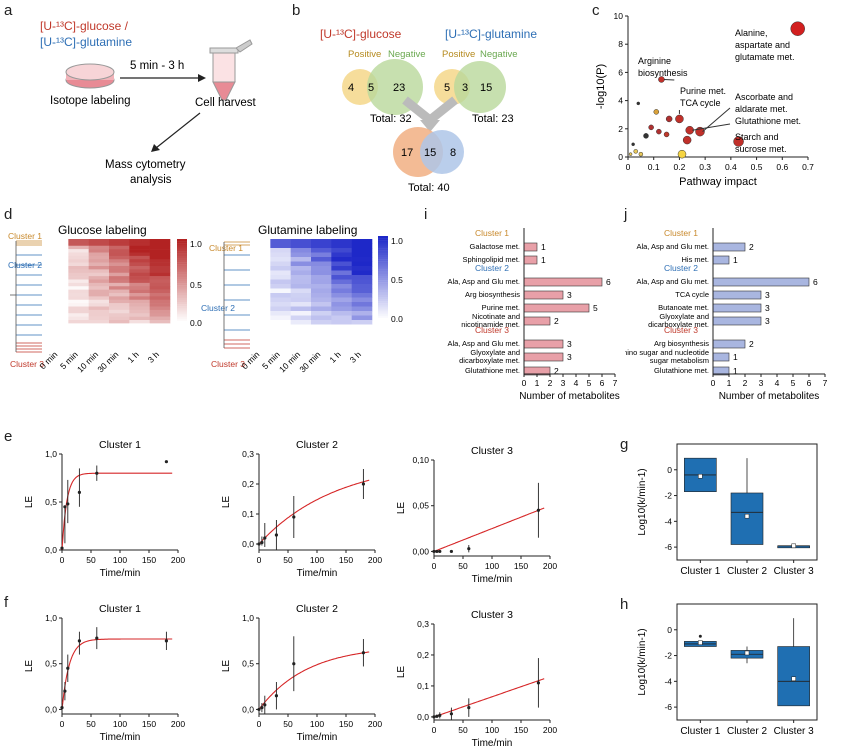  What do you see at coordinates (399, 88) in the screenshot?
I see `b-glc-neg-only: 23` at bounding box center [399, 88].